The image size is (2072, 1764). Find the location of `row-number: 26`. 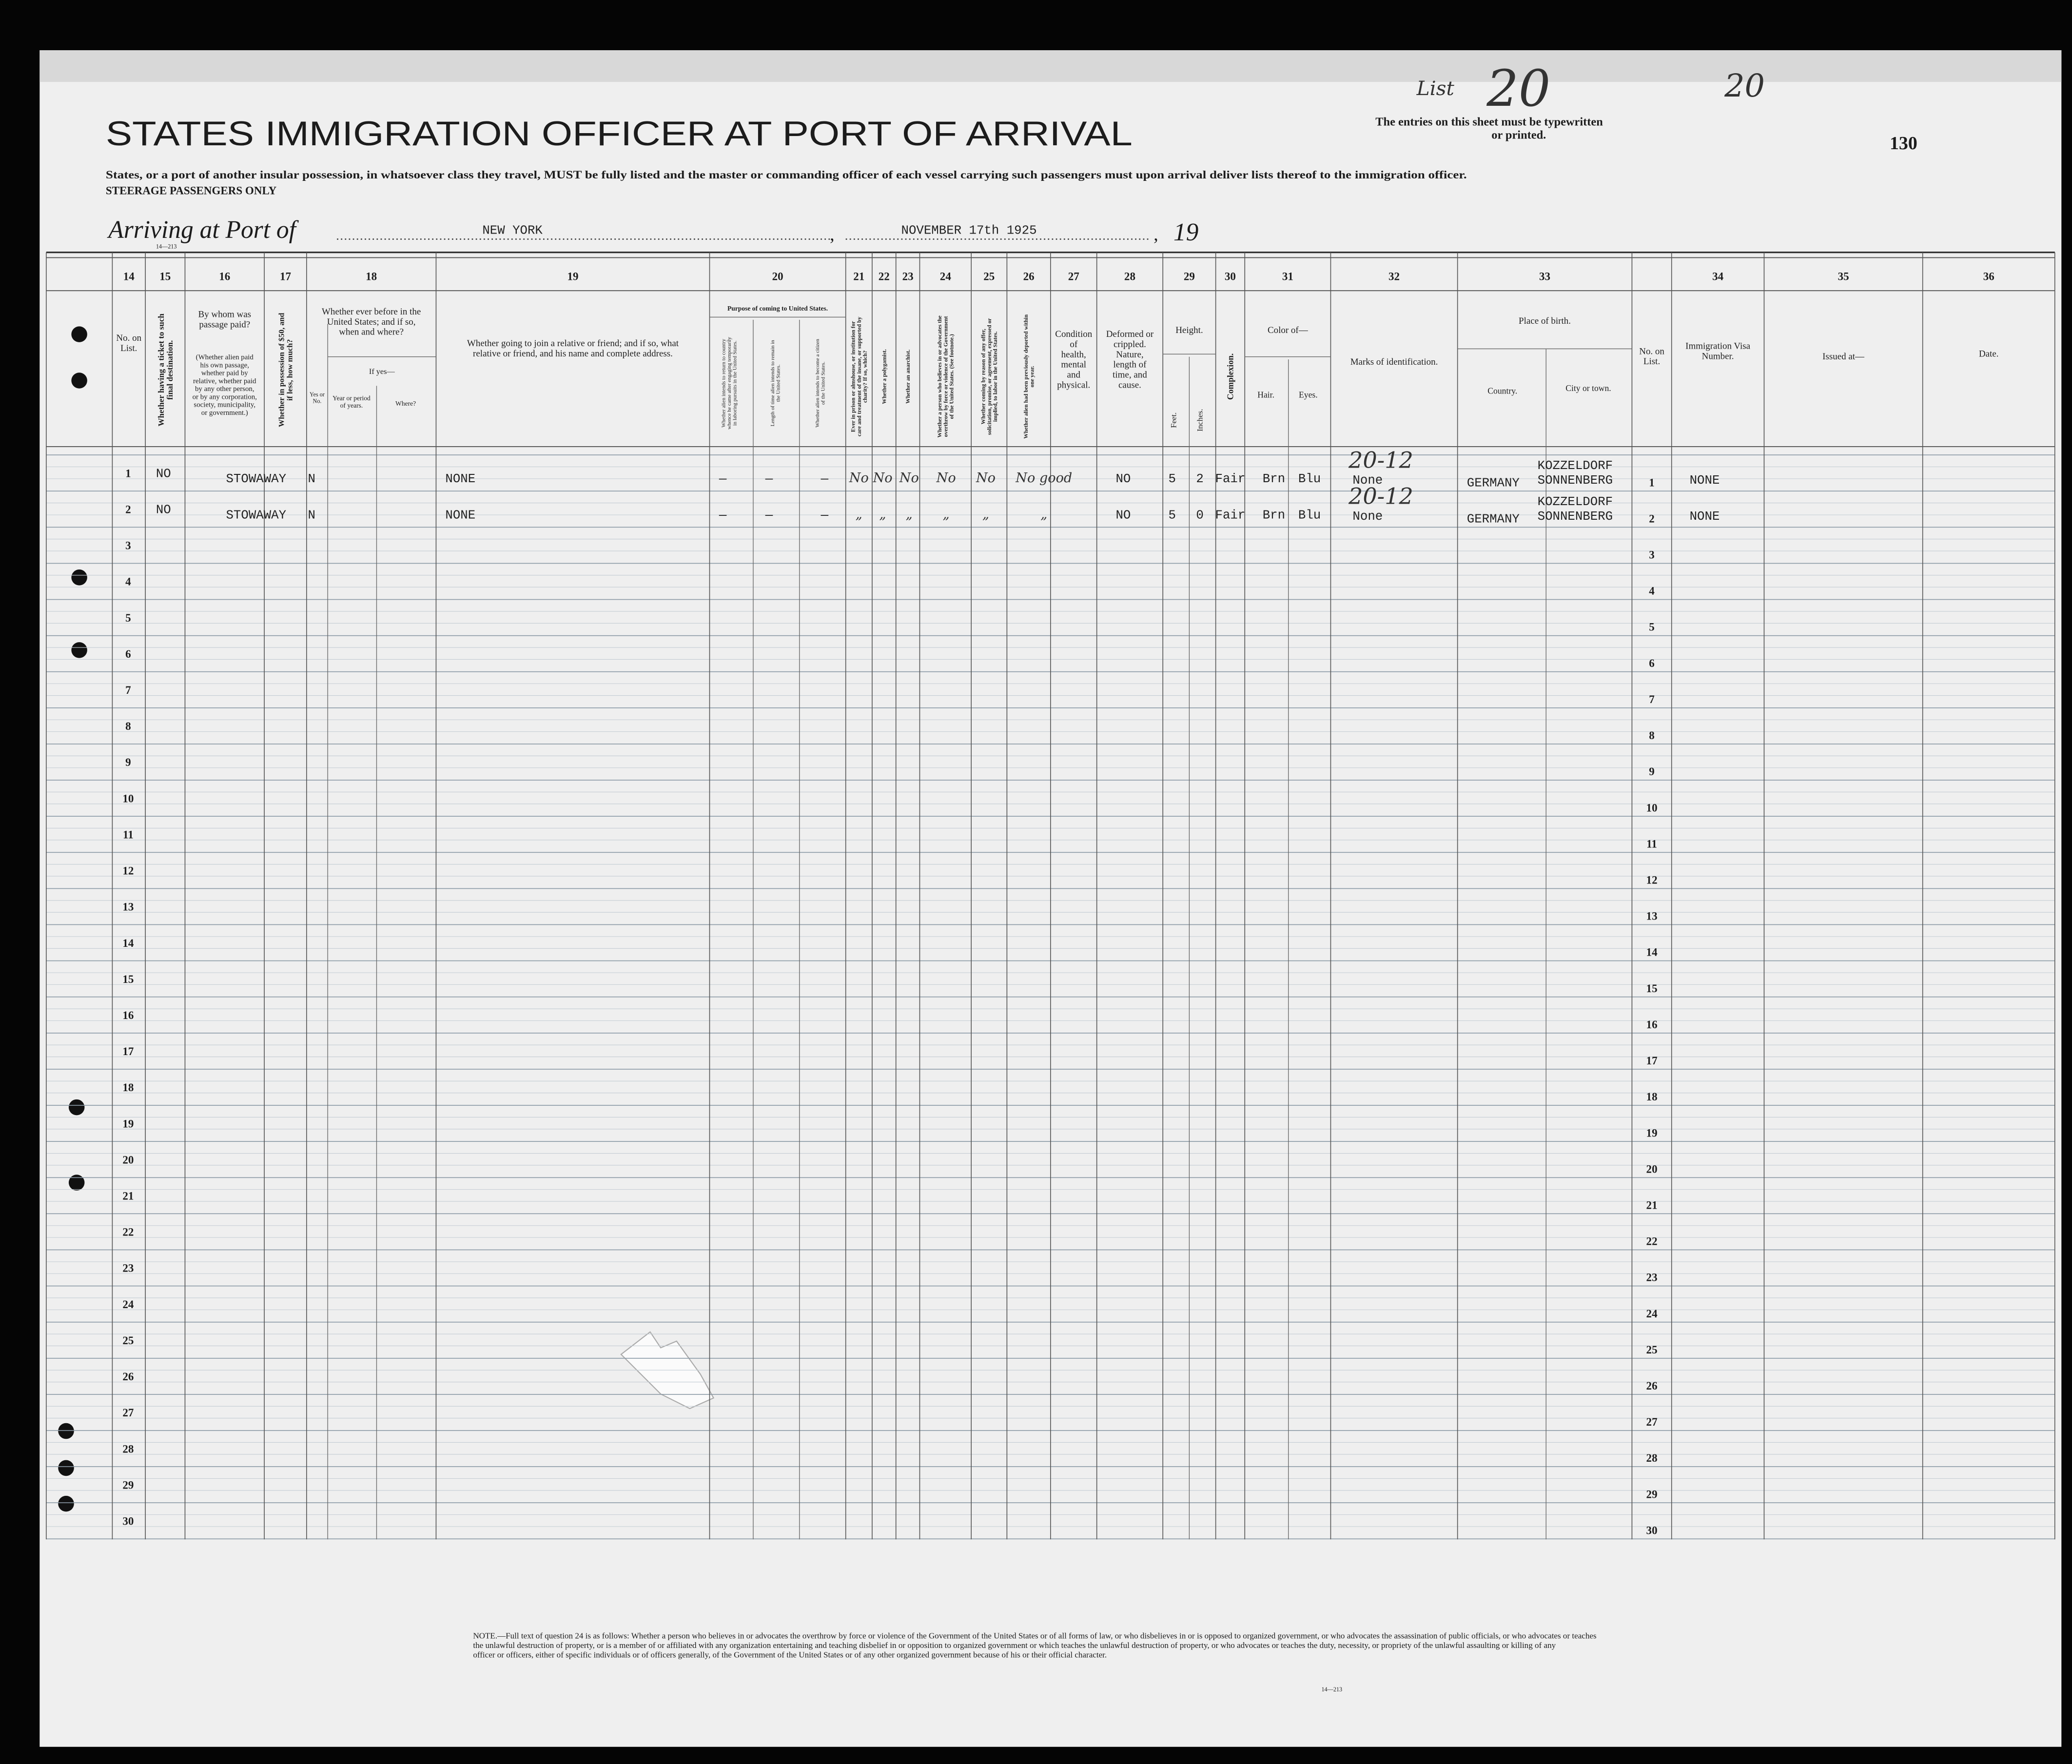

row-number: 26 is located at coordinates (1652, 1385).